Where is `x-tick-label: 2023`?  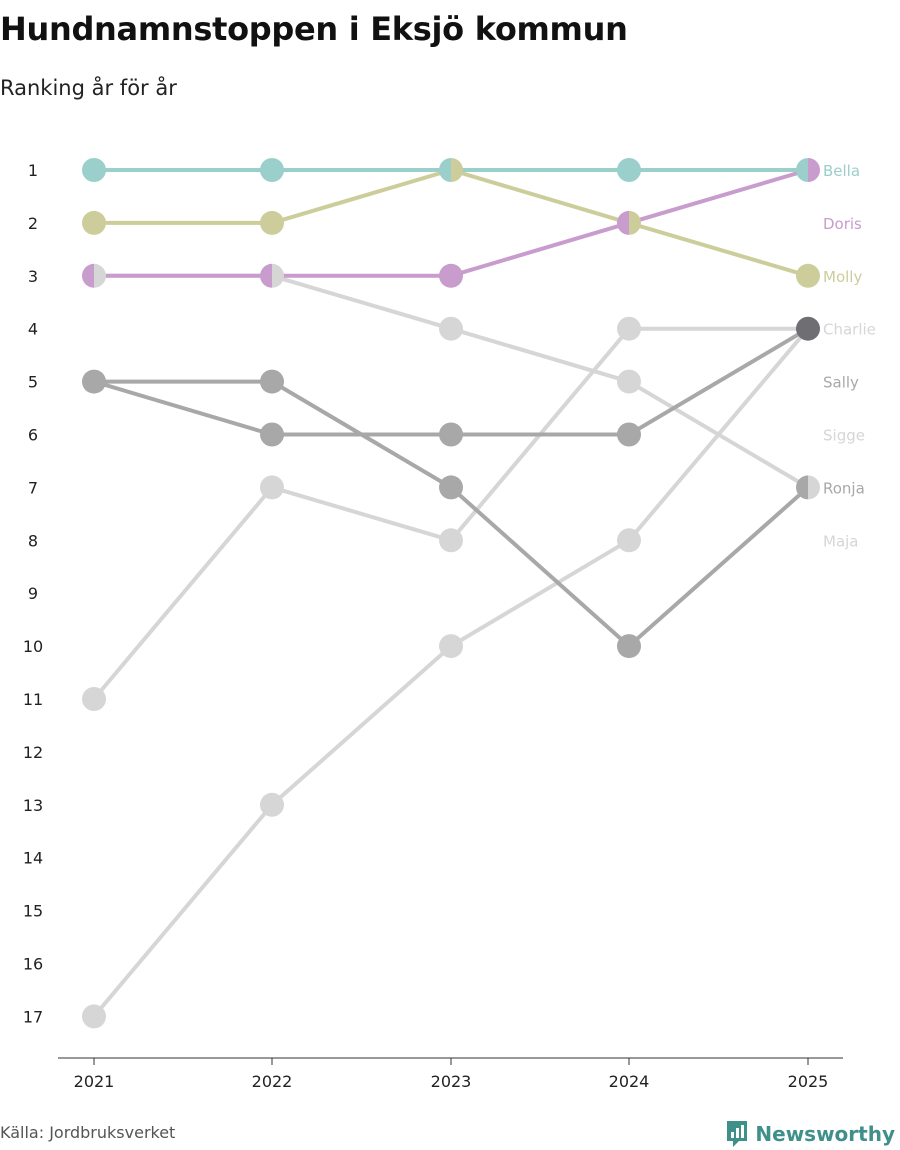 x-tick-label: 2023 is located at coordinates (451, 1081).